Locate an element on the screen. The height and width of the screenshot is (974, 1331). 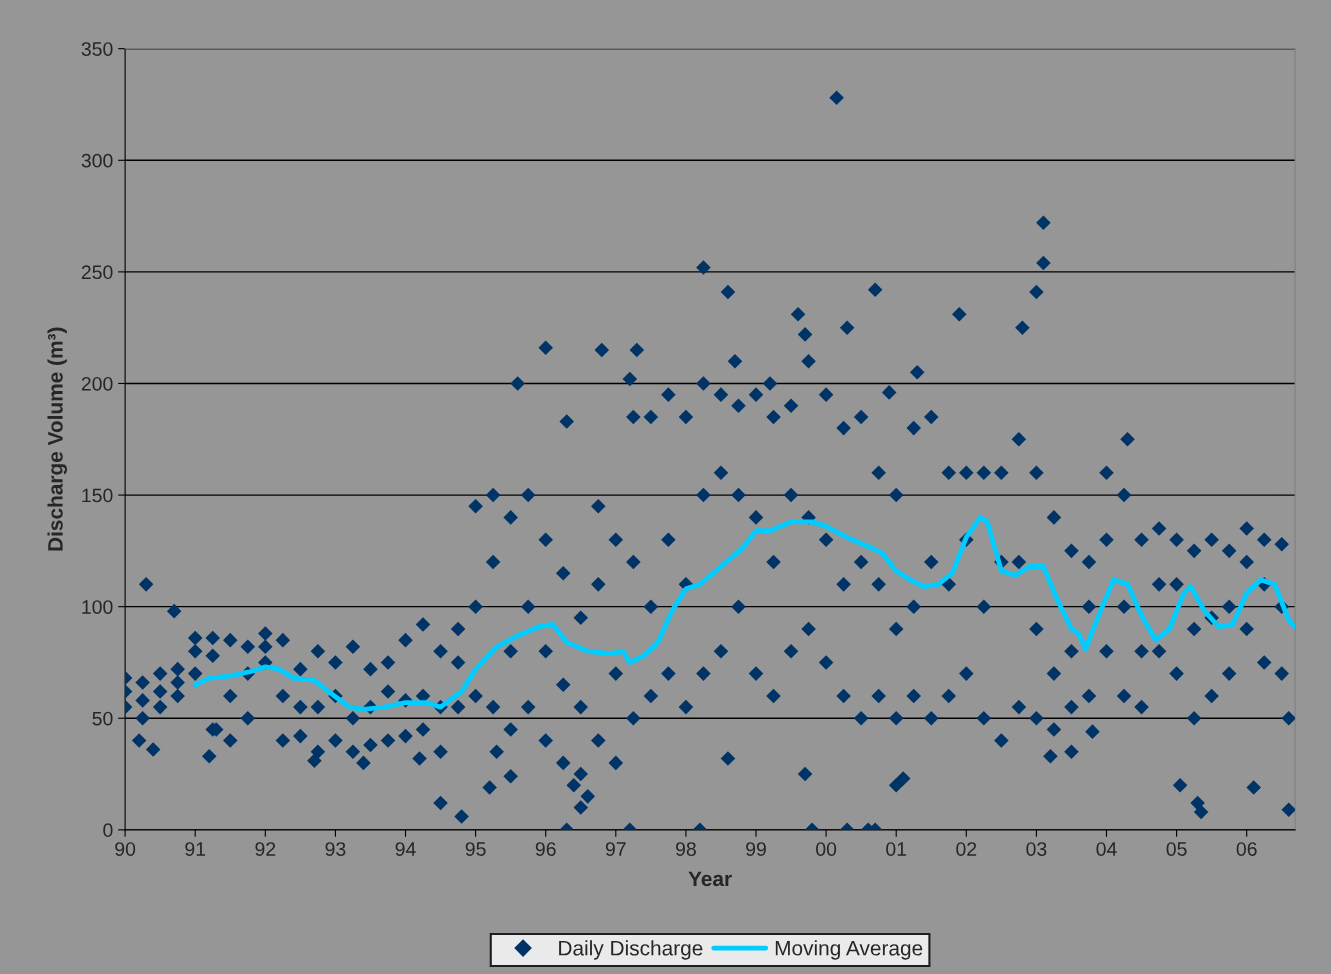
x-tick-label: 97 is located at coordinates (615, 849).